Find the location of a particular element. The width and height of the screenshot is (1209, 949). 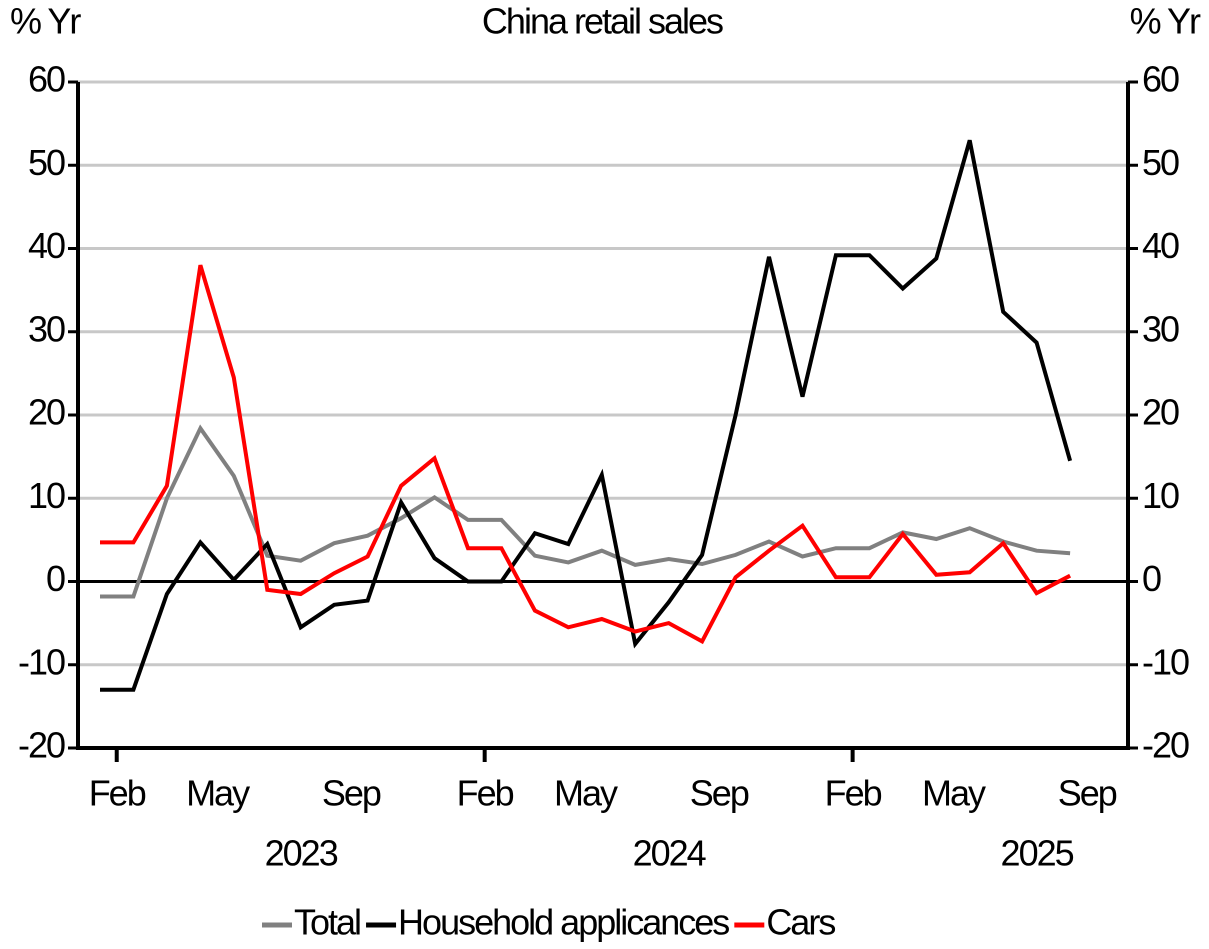

chart-title: China retail sales is located at coordinates (602, 21).